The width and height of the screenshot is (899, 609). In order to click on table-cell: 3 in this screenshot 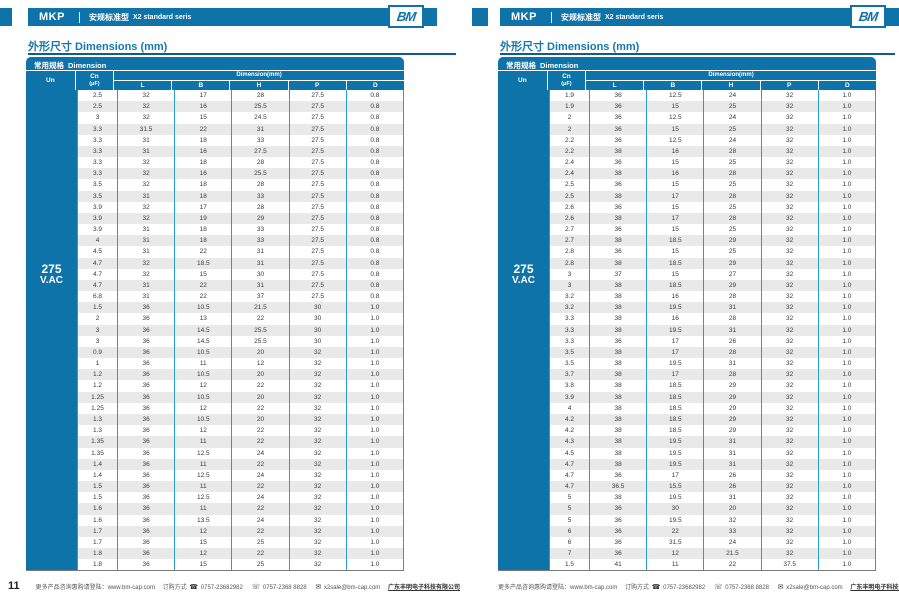, I will do `click(98, 118)`.